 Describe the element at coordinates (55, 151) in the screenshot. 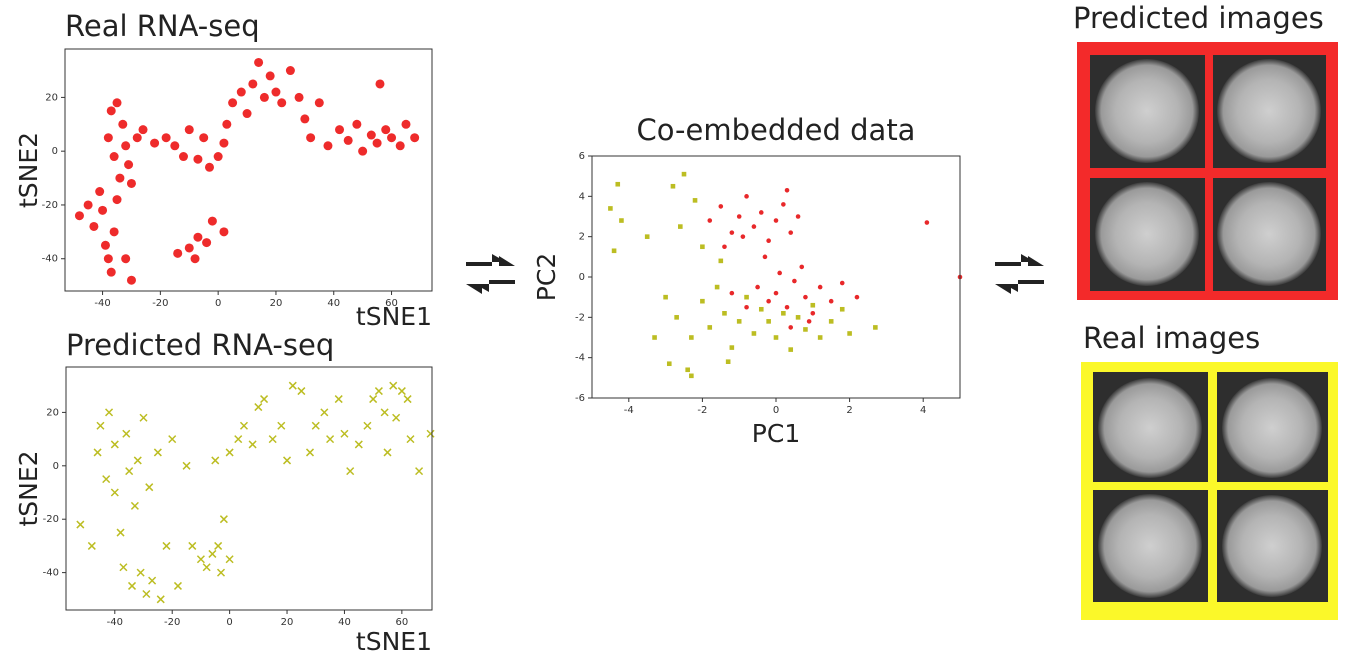

I see `y-tick-label: 0` at that location.